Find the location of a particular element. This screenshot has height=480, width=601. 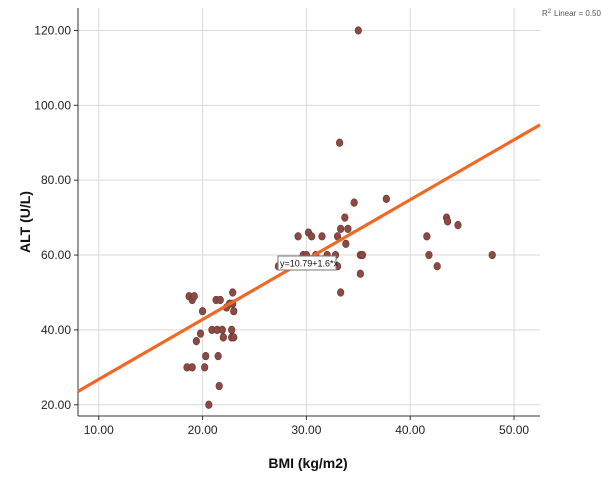

y-tick-label: 40.00 is located at coordinates (56, 330).